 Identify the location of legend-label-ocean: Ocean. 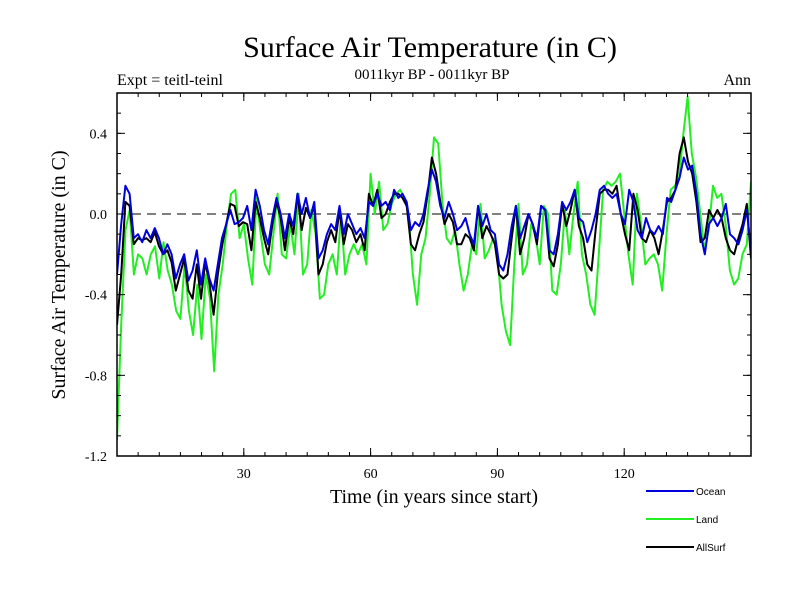
(710, 492).